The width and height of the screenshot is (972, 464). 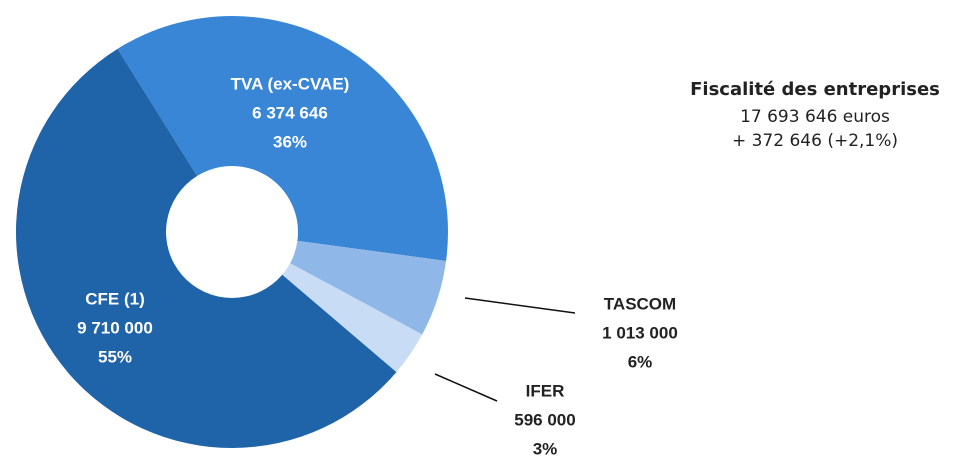 What do you see at coordinates (640, 303) in the screenshot?
I see `slice-name: TASCOM` at bounding box center [640, 303].